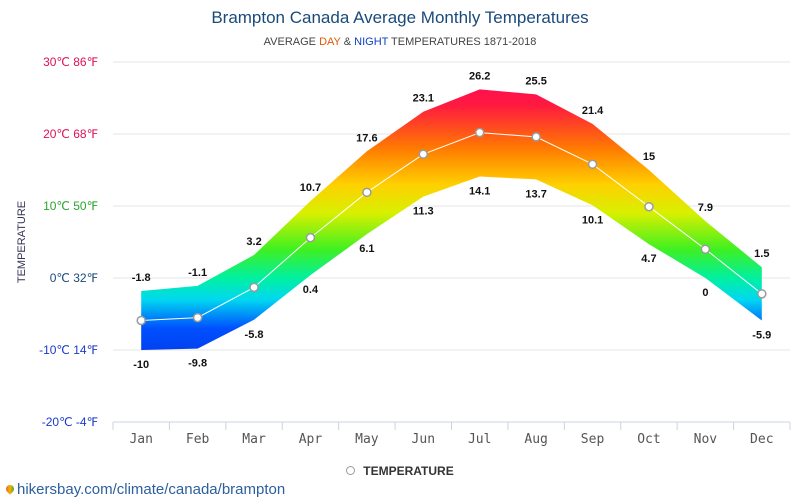 The height and width of the screenshot is (500, 800). Describe the element at coordinates (351, 471) in the screenshot. I see `legend-circle-icon` at that location.